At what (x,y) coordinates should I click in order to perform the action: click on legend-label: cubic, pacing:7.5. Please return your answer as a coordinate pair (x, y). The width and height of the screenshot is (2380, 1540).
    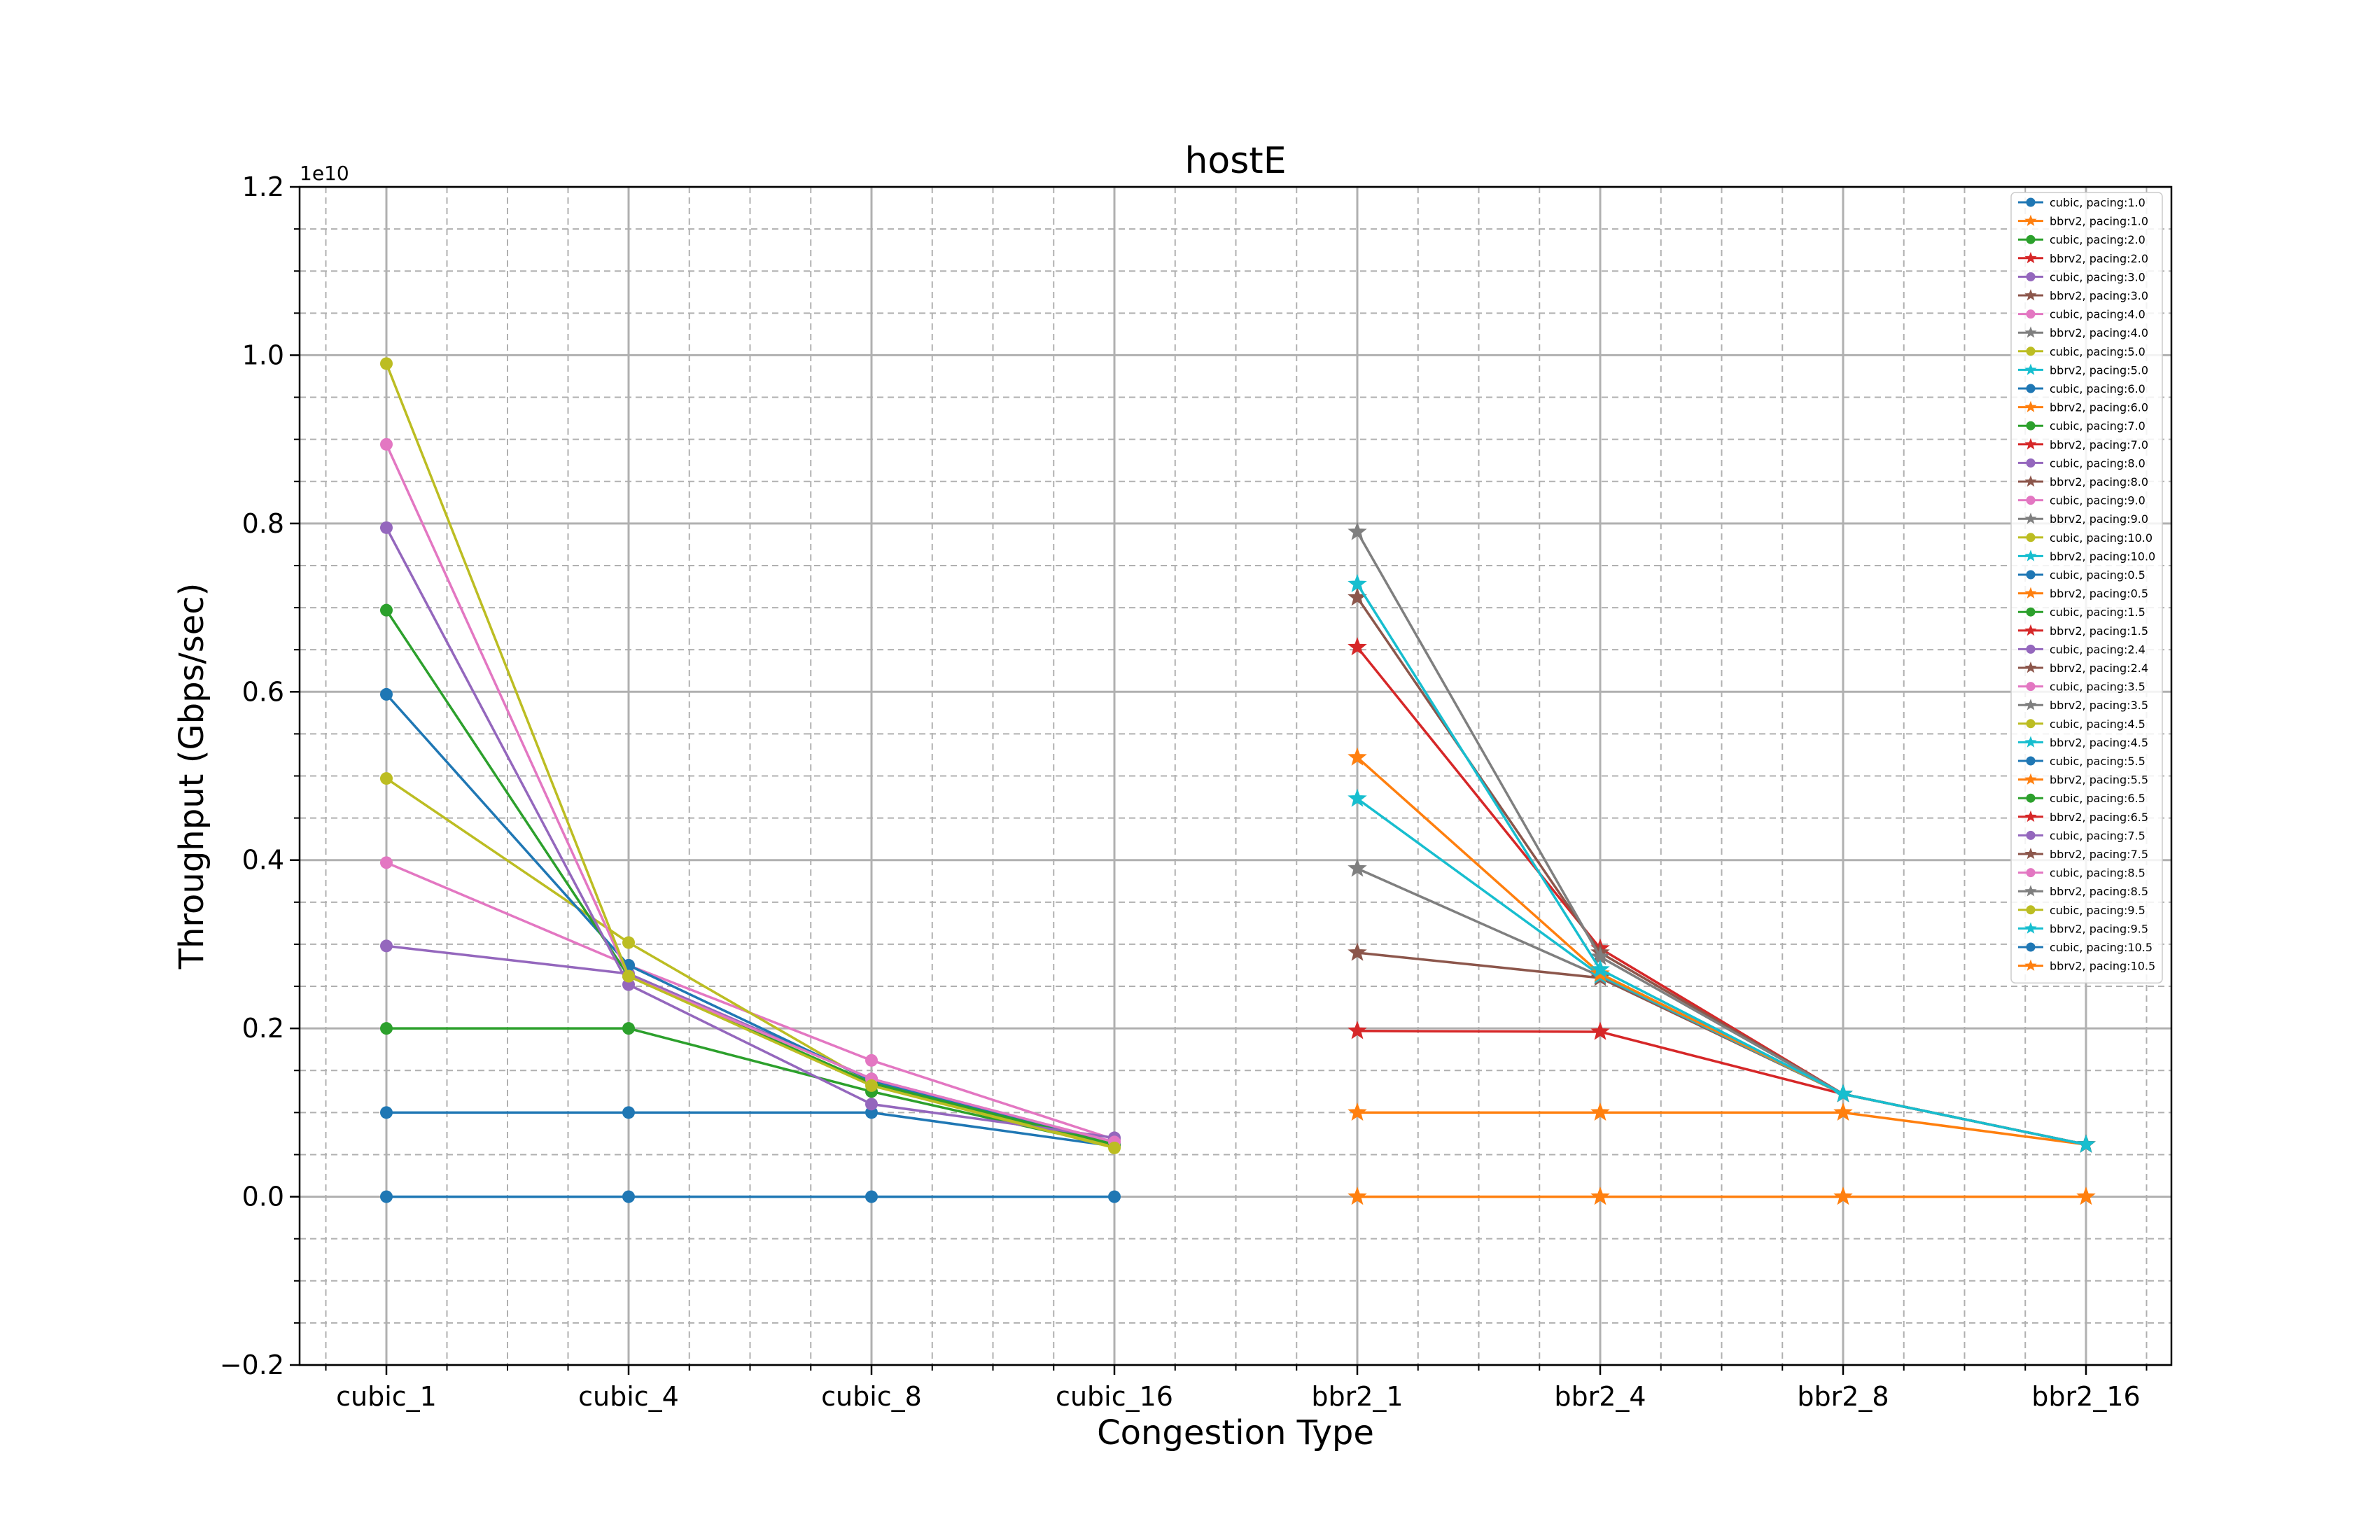
    Looking at the image, I should click on (2098, 835).